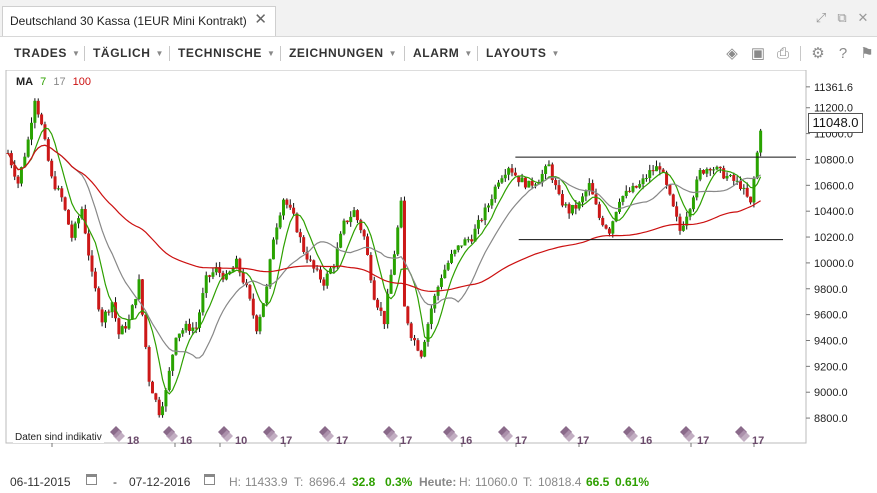 The image size is (877, 493). Describe the element at coordinates (227, 53) in the screenshot. I see `menu-technical: TECHNISCHE ▼` at that location.